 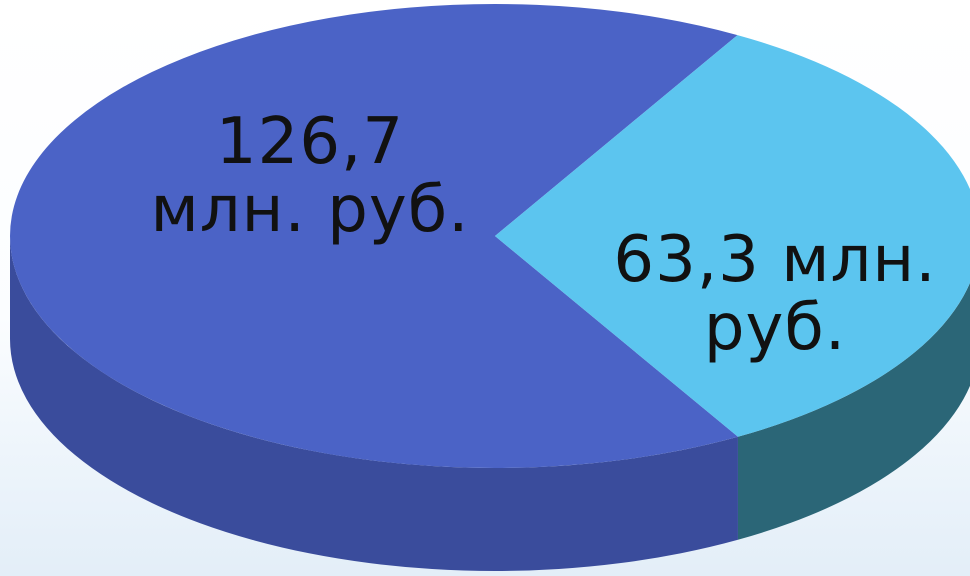 I want to click on slice-label-small-unit: руб., so click(x=775, y=328).